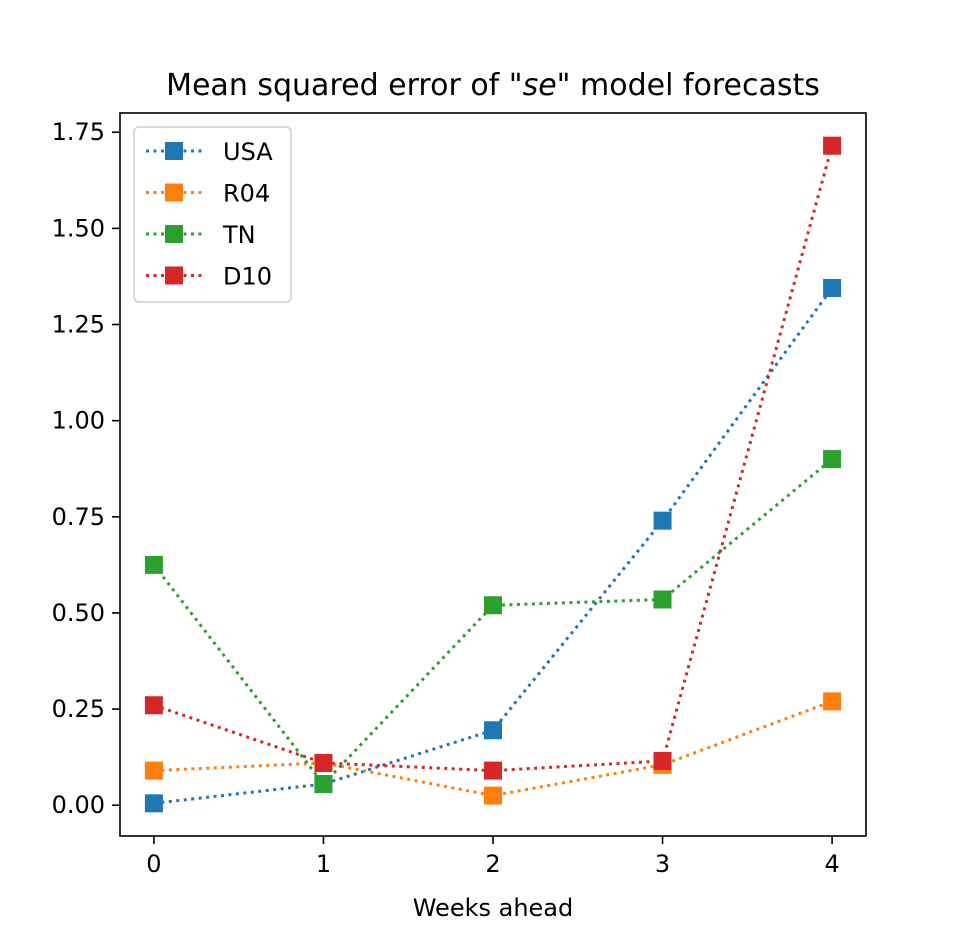 Image resolution: width=961 pixels, height=940 pixels. I want to click on legend-box, so click(212, 214).